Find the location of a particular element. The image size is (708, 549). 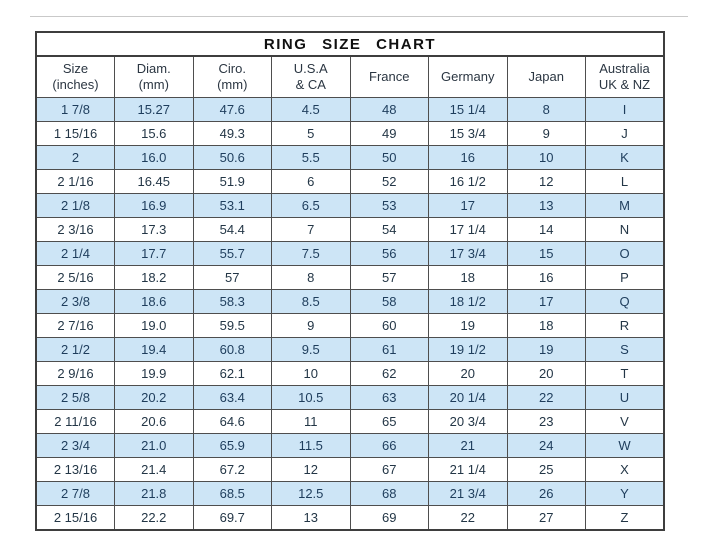

cell: 20.6 is located at coordinates (154, 421).